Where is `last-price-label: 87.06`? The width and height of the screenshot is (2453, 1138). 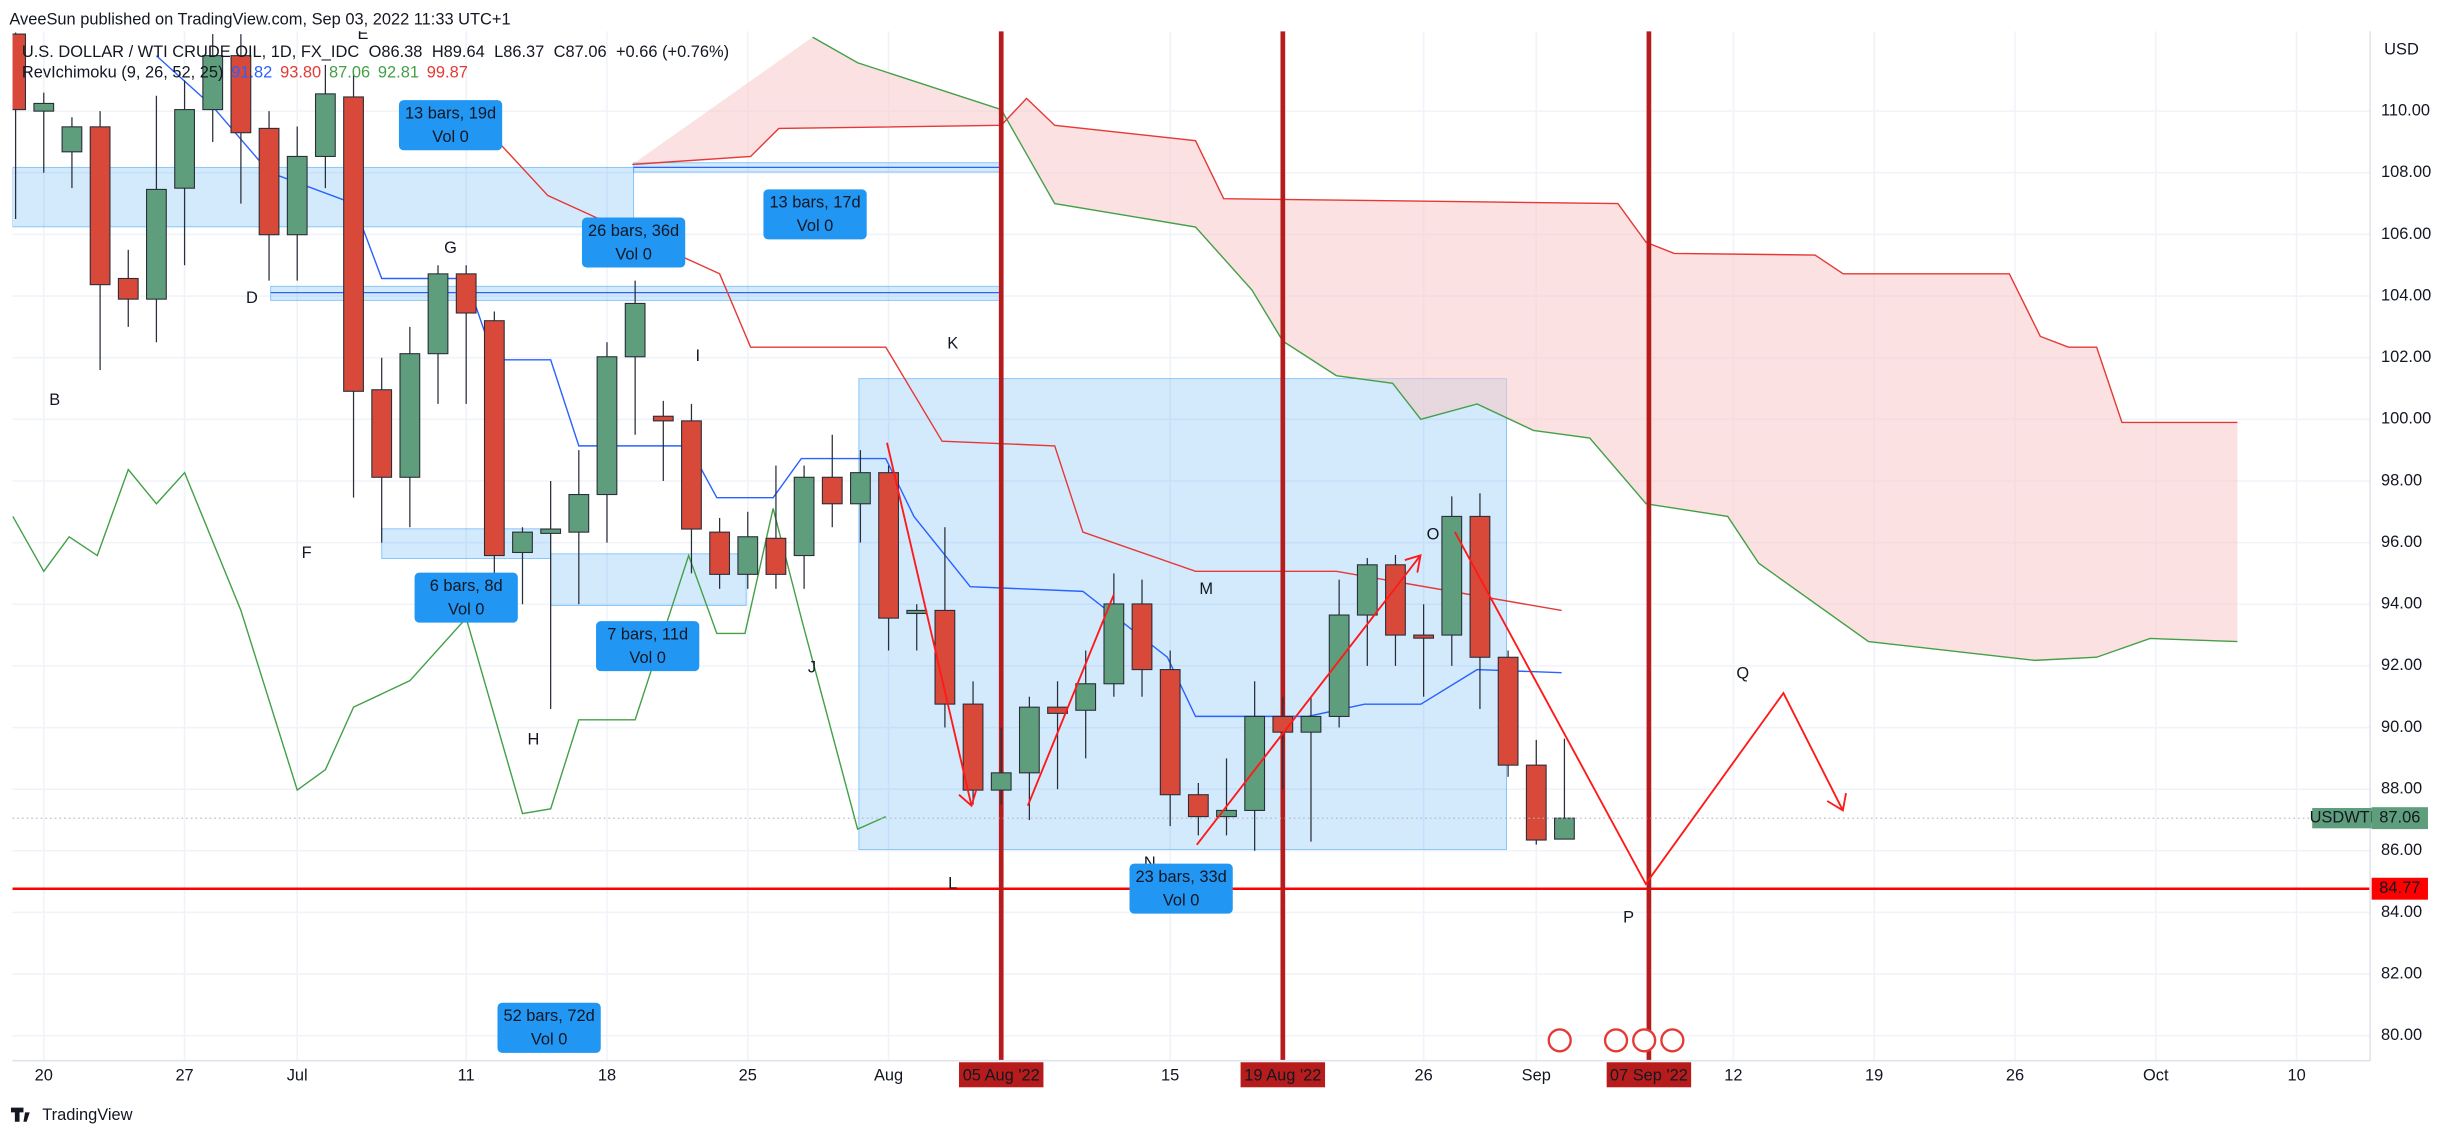 last-price-label: 87.06 is located at coordinates (2399, 817).